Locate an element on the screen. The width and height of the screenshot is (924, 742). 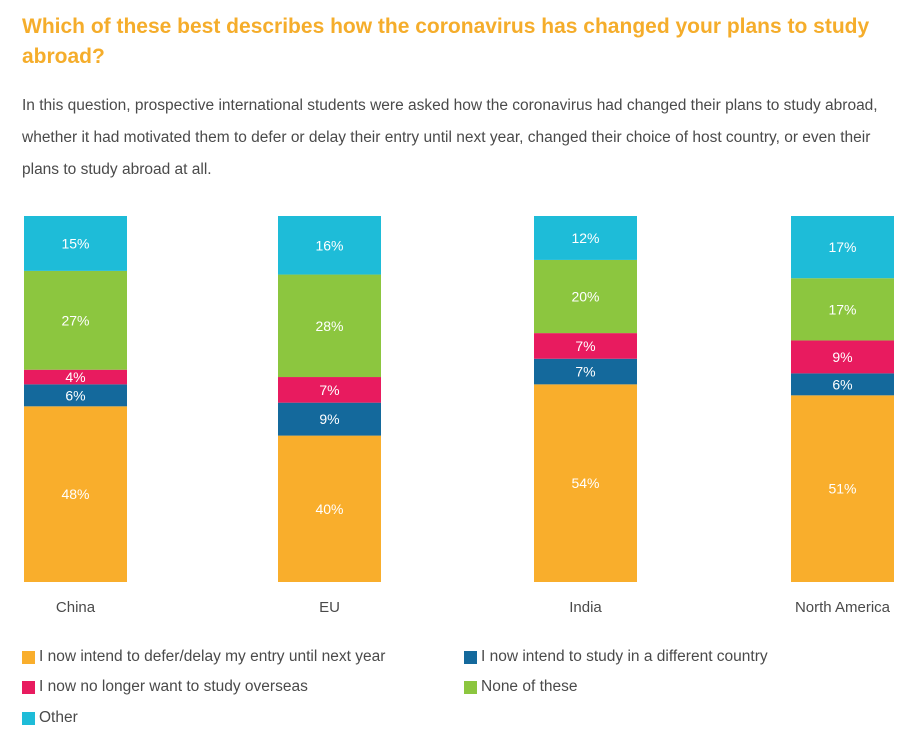
data-label-china-other: 15% is located at coordinates (75, 243).